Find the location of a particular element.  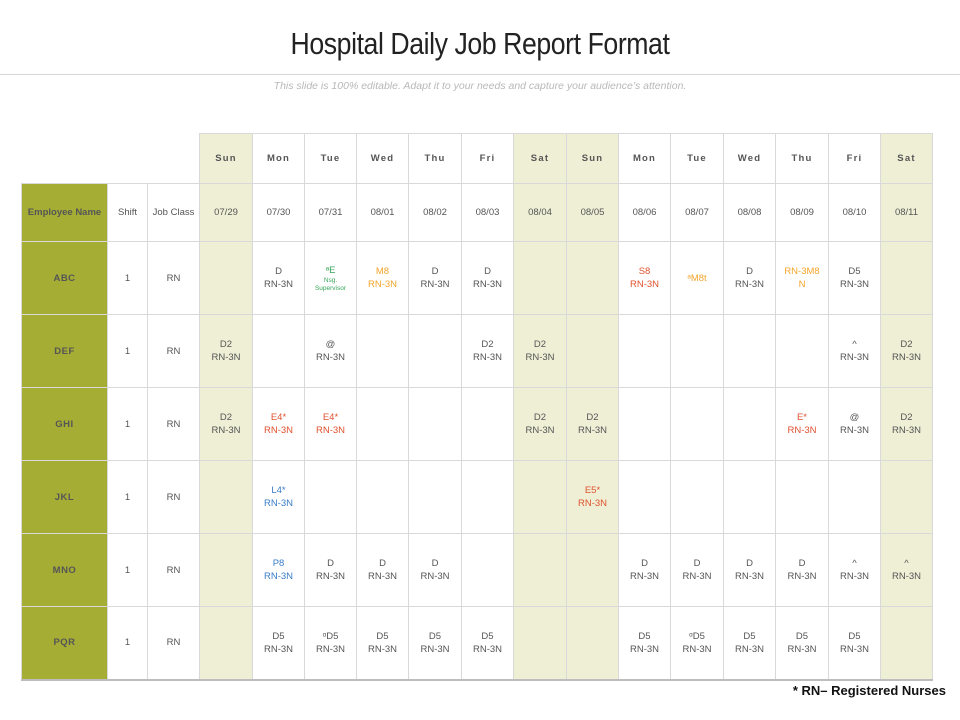

shift-code: RN-3M8 is located at coordinates (802, 271).